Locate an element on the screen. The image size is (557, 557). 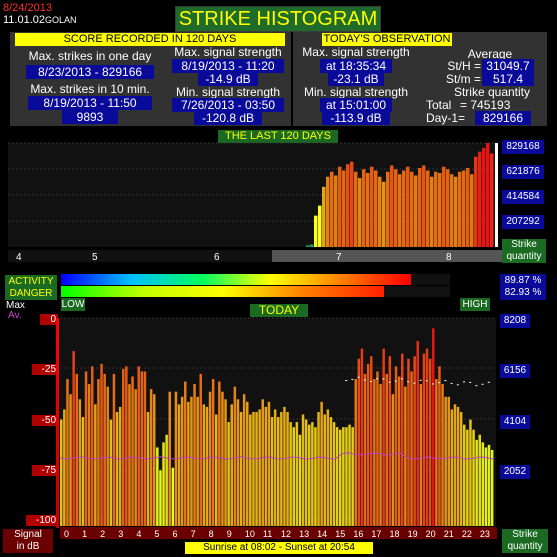
db-tick-50: -50 is located at coordinates (45, 420).